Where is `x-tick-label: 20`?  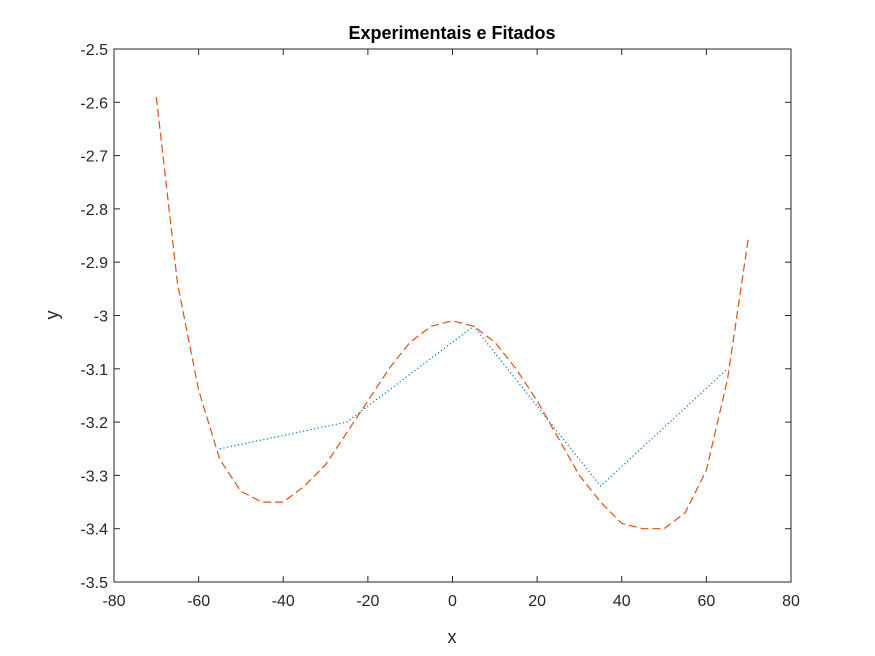
x-tick-label: 20 is located at coordinates (537, 601).